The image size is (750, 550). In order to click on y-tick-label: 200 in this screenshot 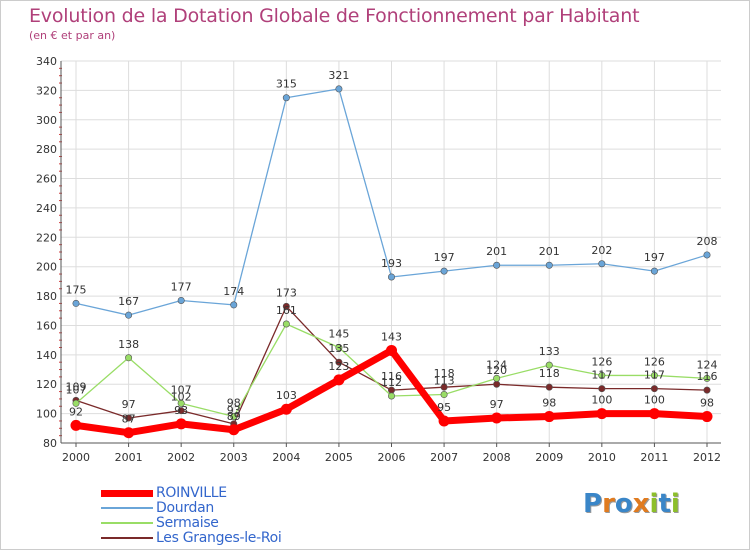, I will do `click(46, 267)`.